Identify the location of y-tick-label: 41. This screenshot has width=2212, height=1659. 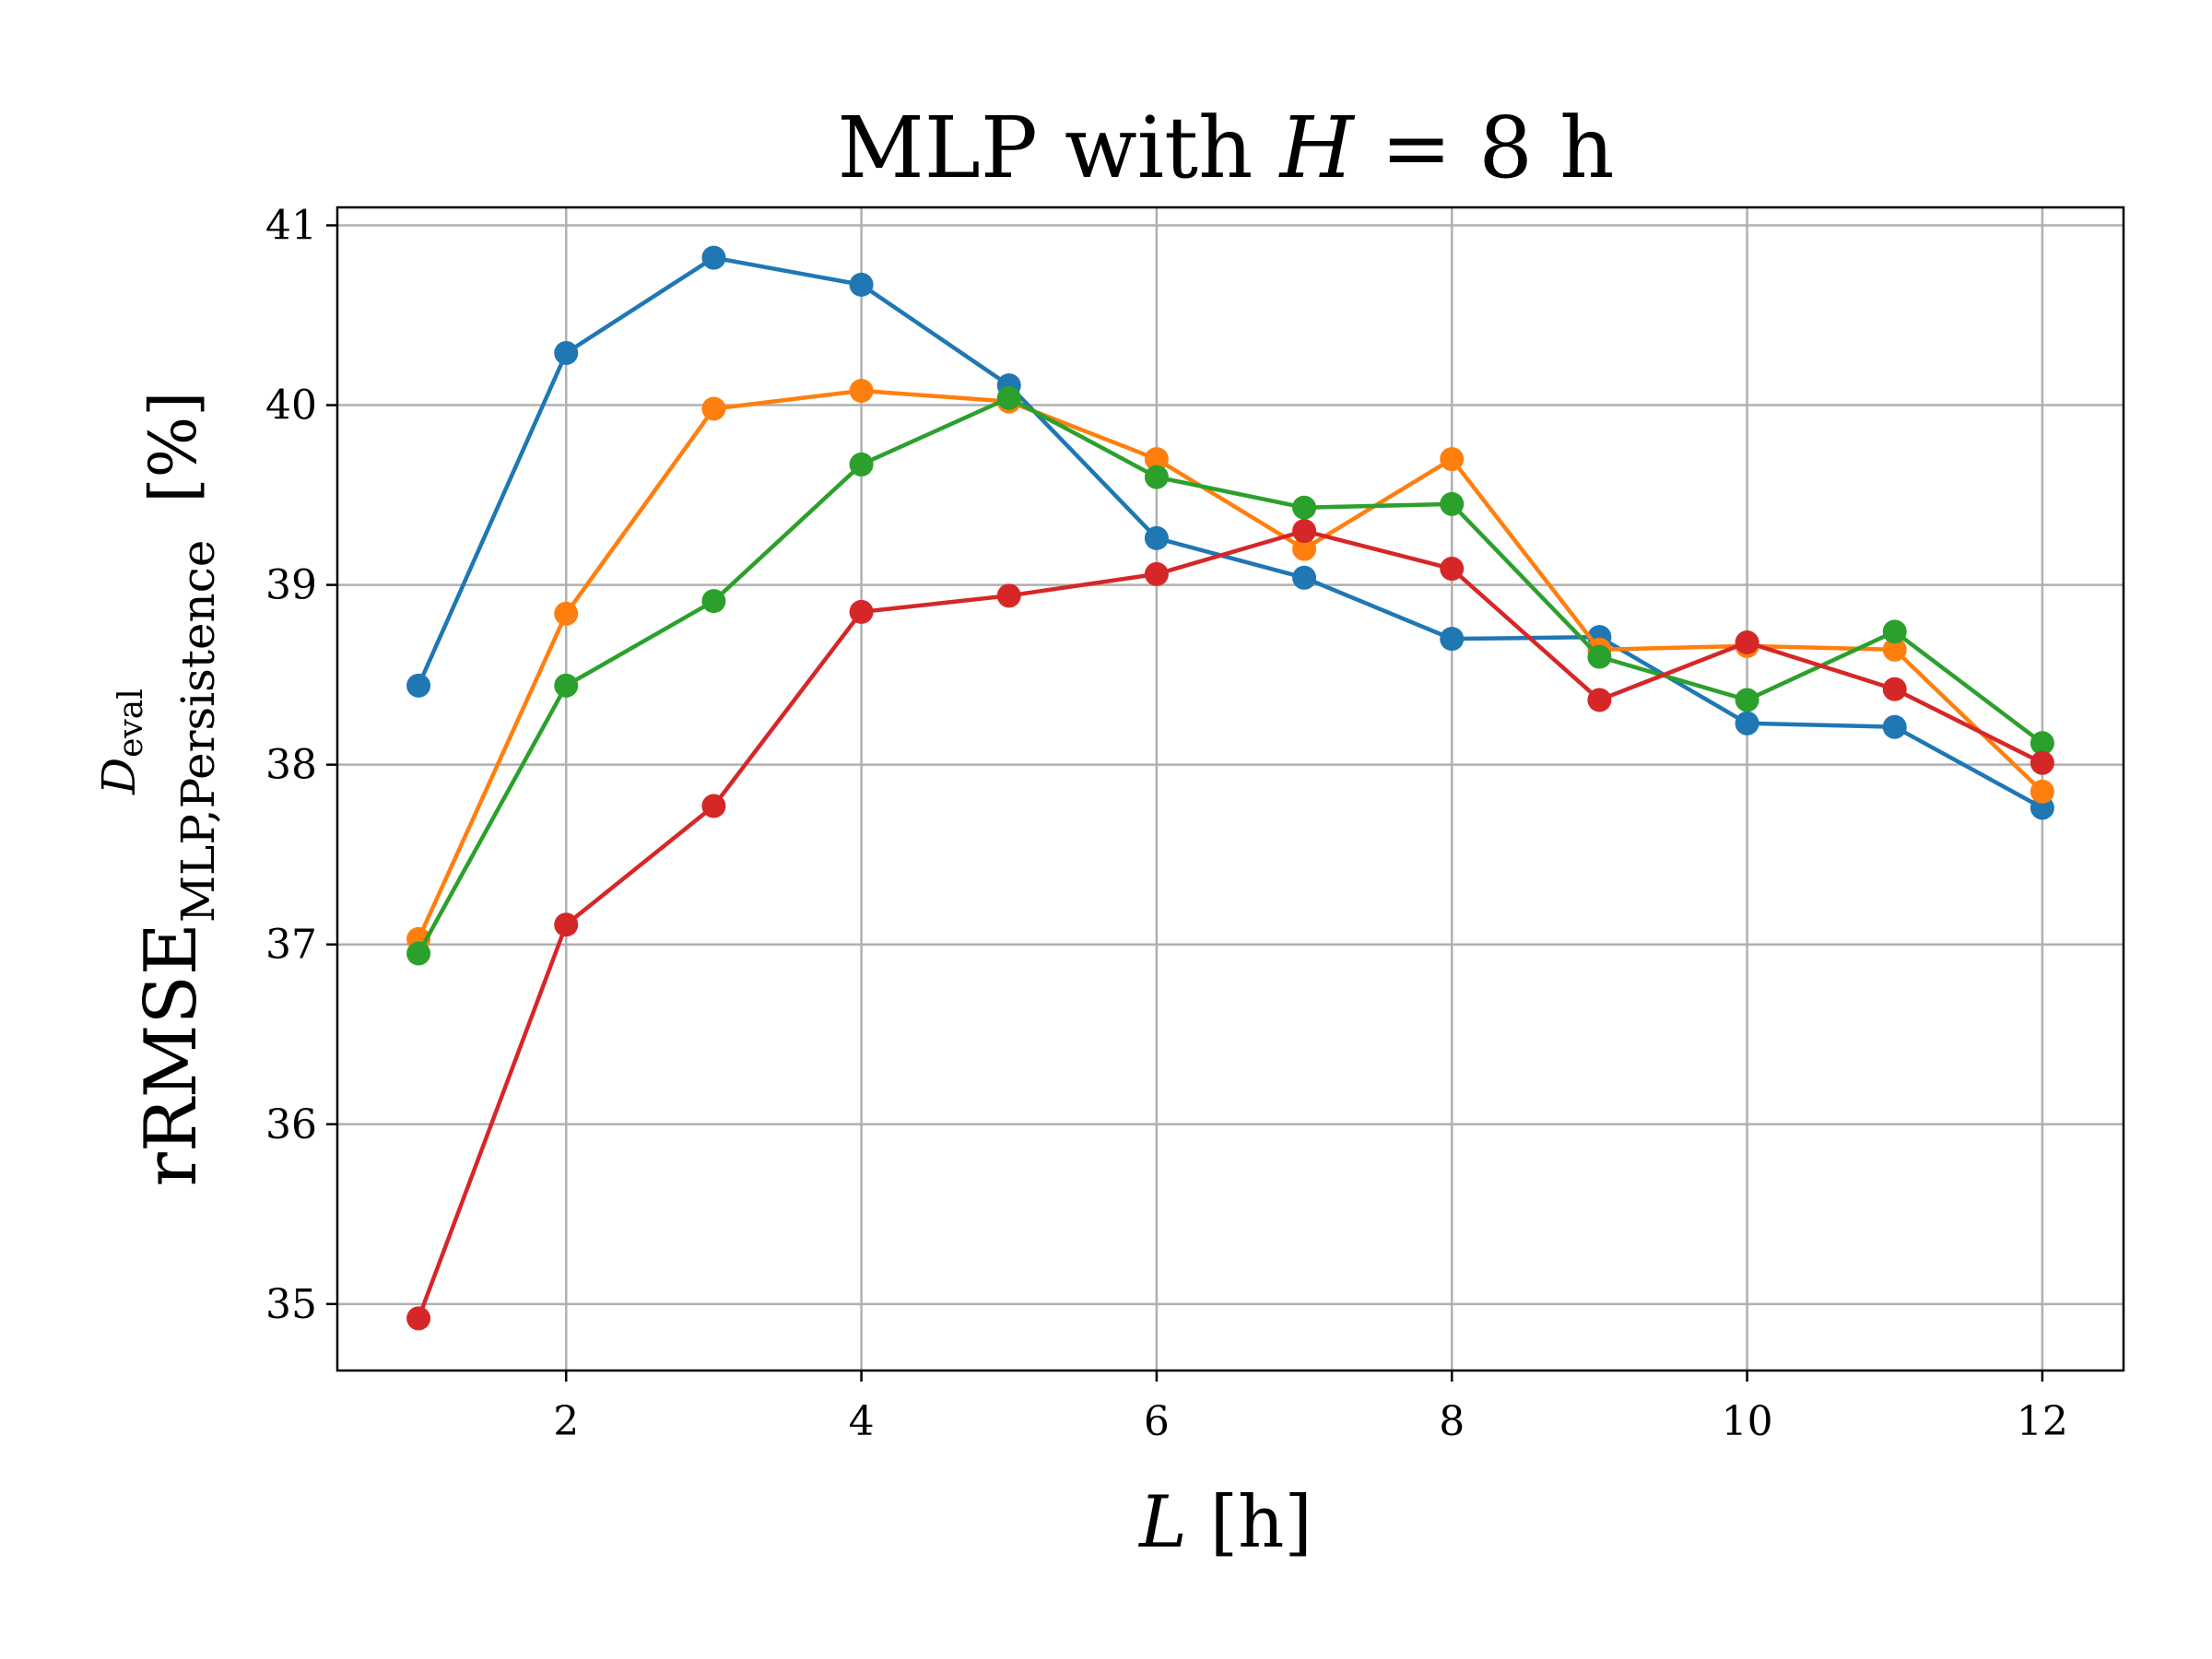
(291, 226).